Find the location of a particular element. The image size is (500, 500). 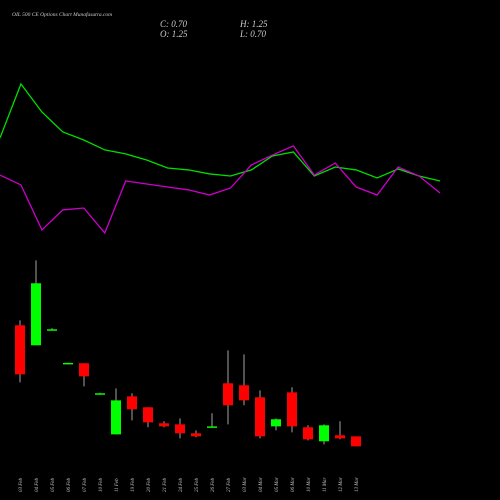

x-tick-label: 24 Feb is located at coordinates (181, 484).